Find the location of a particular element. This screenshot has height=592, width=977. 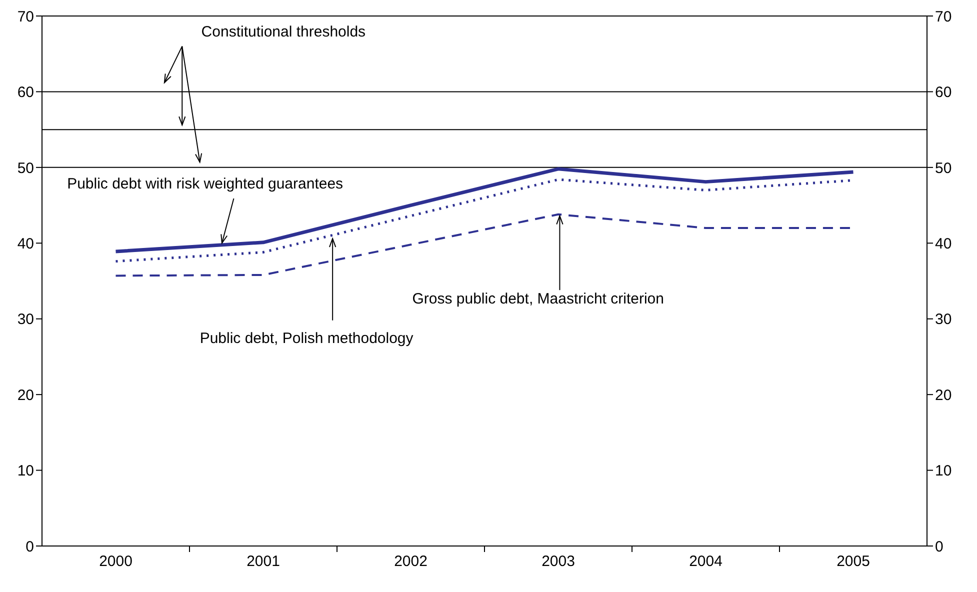

y2-tick-label: 60 is located at coordinates (943, 93).